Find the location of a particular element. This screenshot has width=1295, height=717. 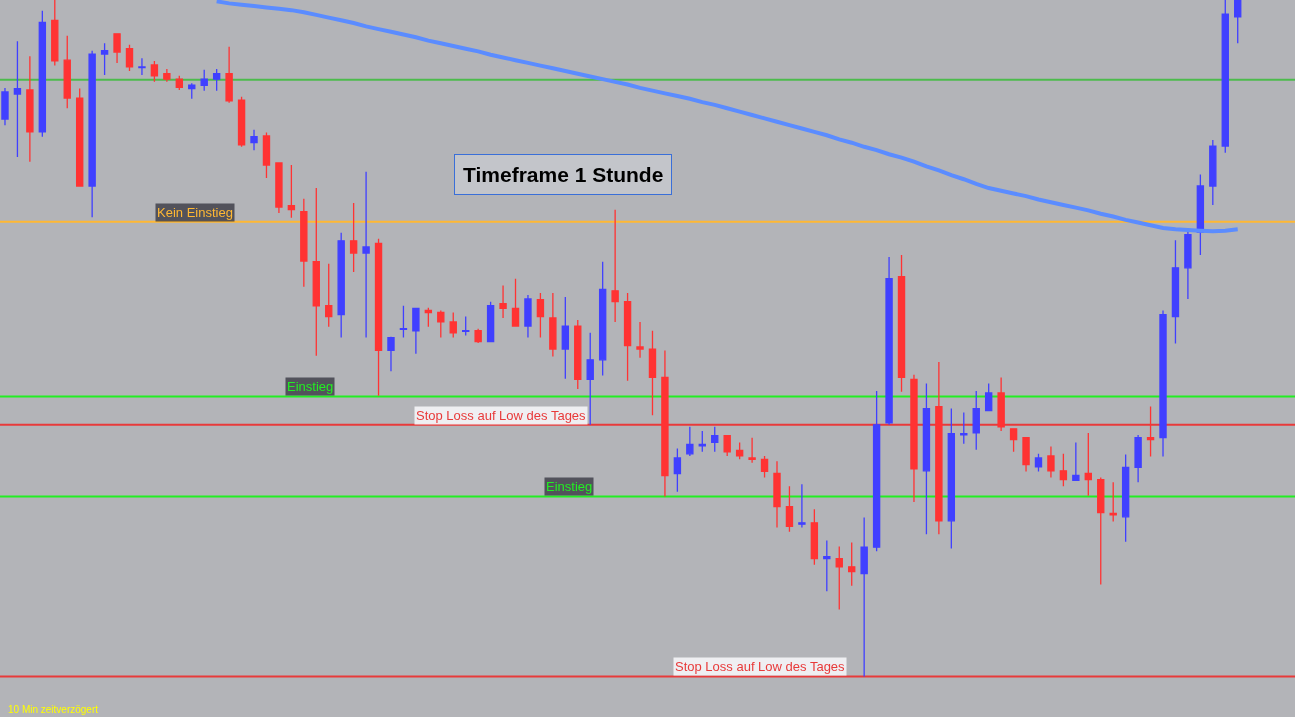

text: Timeframe 1 Stunde is located at coordinates (563, 174).